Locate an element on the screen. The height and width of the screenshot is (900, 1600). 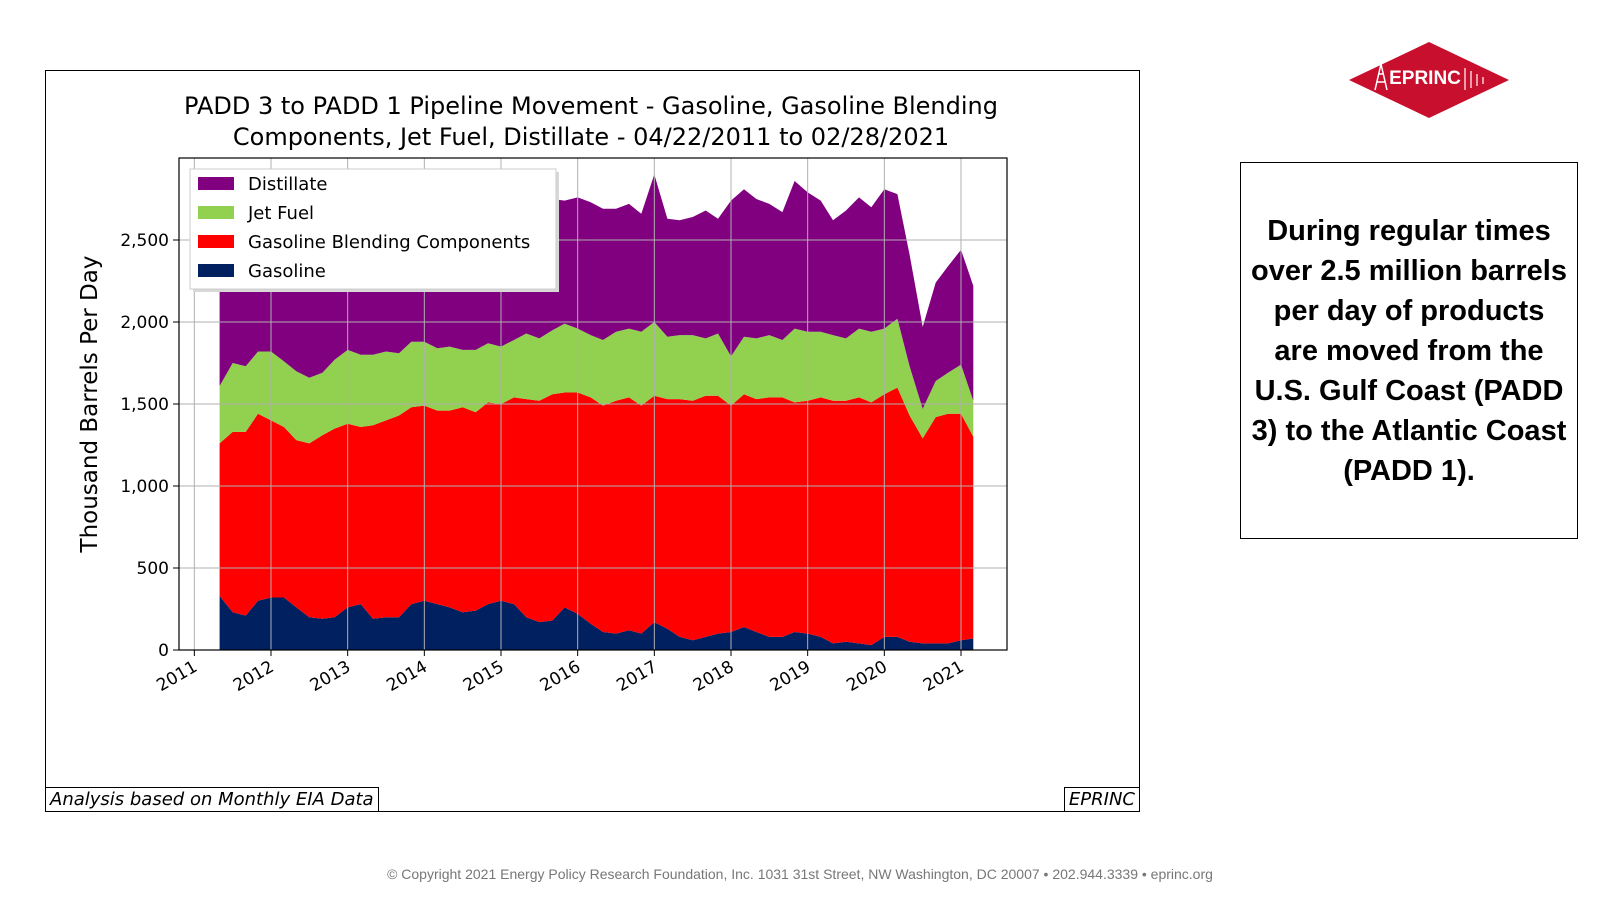
x-tick-label: 2021 is located at coordinates (943, 676).